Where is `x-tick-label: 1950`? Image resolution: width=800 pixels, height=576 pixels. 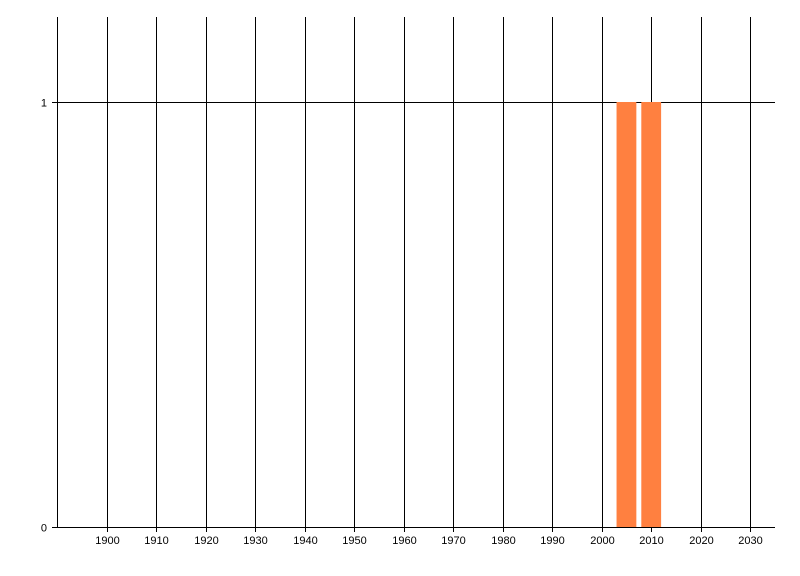
x-tick-label: 1950 is located at coordinates (354, 541).